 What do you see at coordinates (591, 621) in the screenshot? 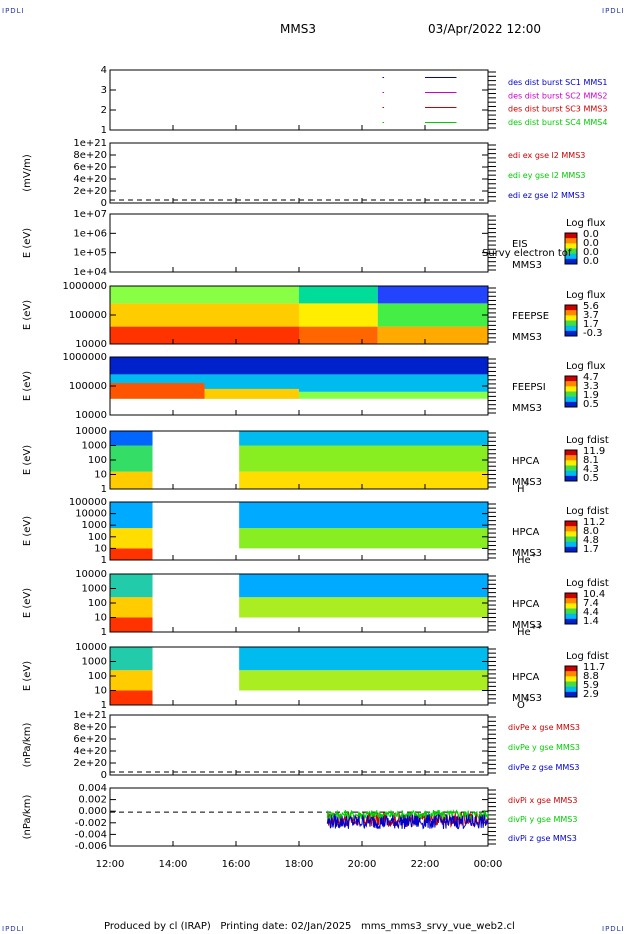
I see `colorbar-tick-label: 1.4` at bounding box center [591, 621].